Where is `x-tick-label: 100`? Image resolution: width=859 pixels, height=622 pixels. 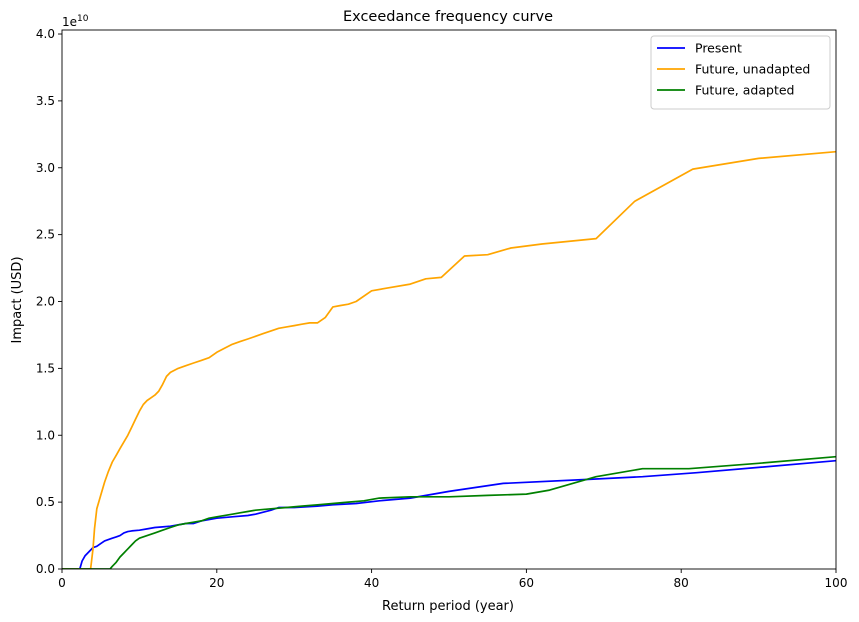 x-tick-label: 100 is located at coordinates (836, 583).